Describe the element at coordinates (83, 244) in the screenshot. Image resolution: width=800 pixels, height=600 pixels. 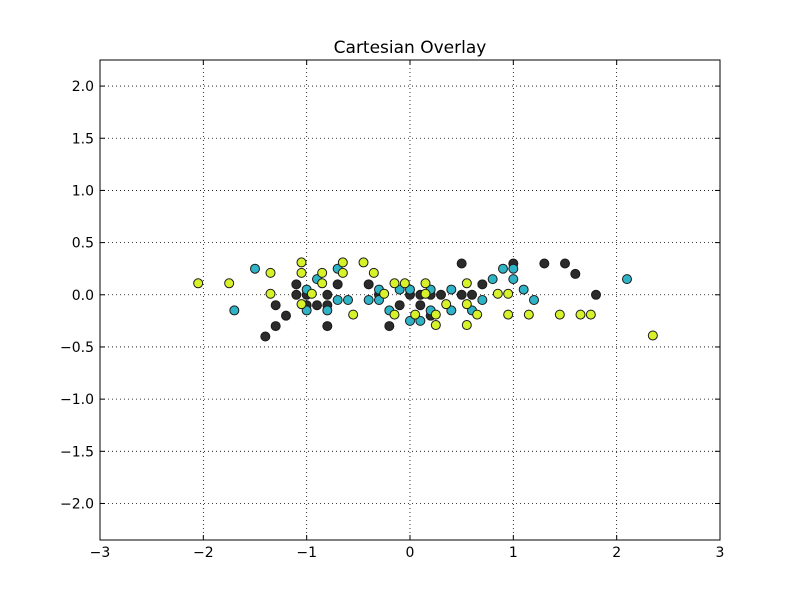
I see `y-tick-label: 0.5` at that location.